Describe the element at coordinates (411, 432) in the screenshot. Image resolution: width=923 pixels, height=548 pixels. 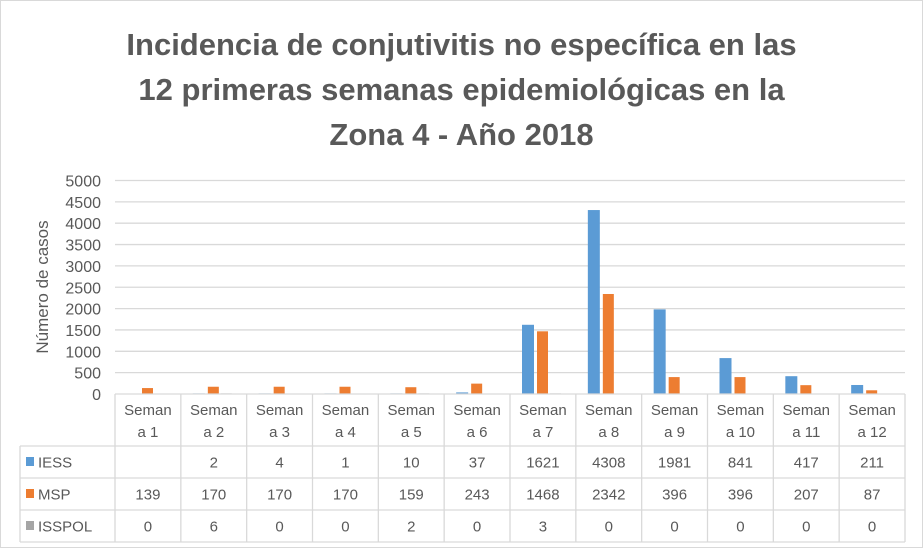
I see `category-label-line2: a 5` at that location.